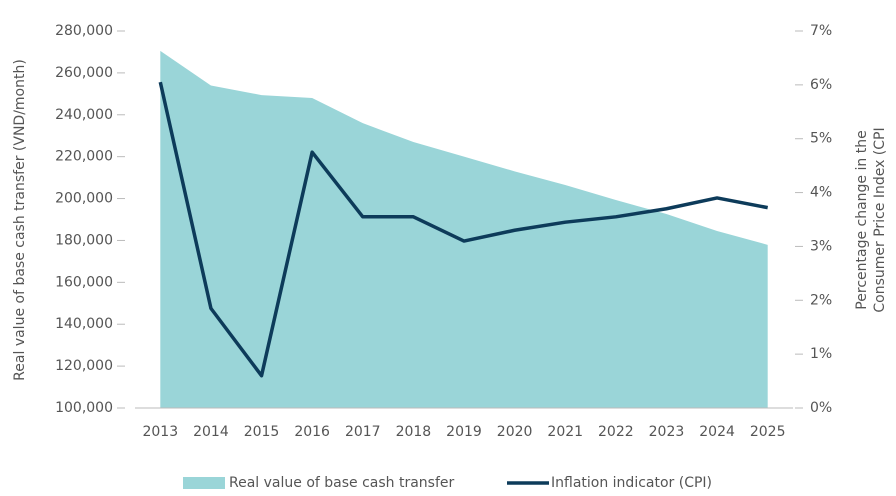 The width and height of the screenshot is (896, 496). Describe the element at coordinates (211, 432) in the screenshot. I see `x-tick-label: 2014` at that location.